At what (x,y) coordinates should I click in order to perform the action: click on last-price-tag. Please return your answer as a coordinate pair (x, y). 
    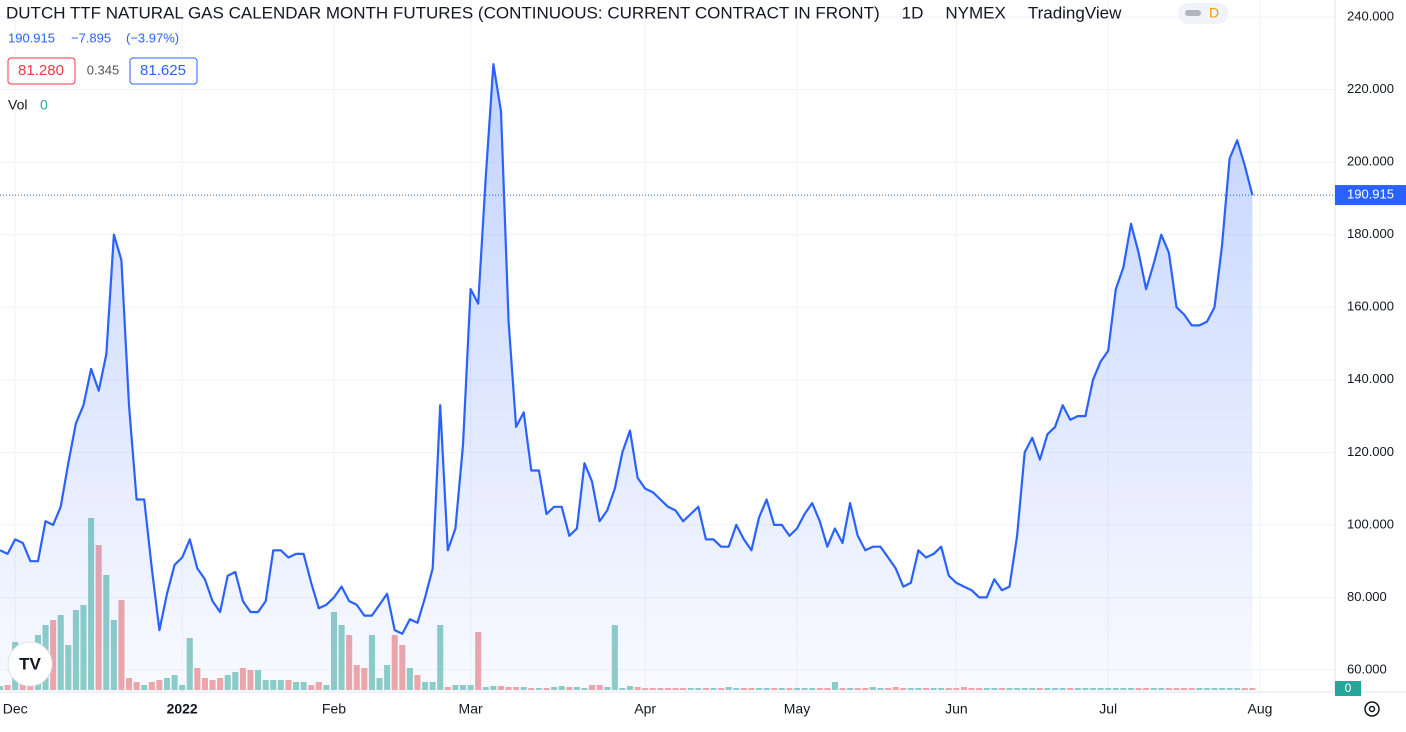
    Looking at the image, I should click on (1370, 195).